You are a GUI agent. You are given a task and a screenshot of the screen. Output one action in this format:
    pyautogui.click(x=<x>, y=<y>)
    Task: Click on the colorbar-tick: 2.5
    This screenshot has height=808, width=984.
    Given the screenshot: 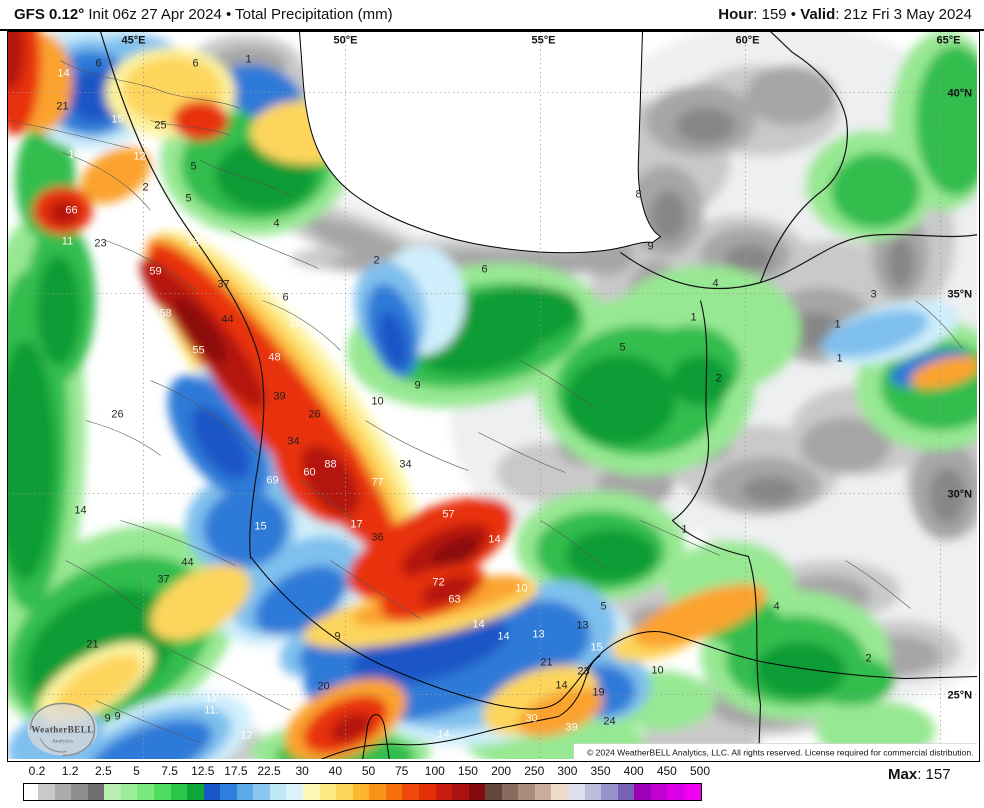 What is the action you would take?
    pyautogui.click(x=103, y=771)
    